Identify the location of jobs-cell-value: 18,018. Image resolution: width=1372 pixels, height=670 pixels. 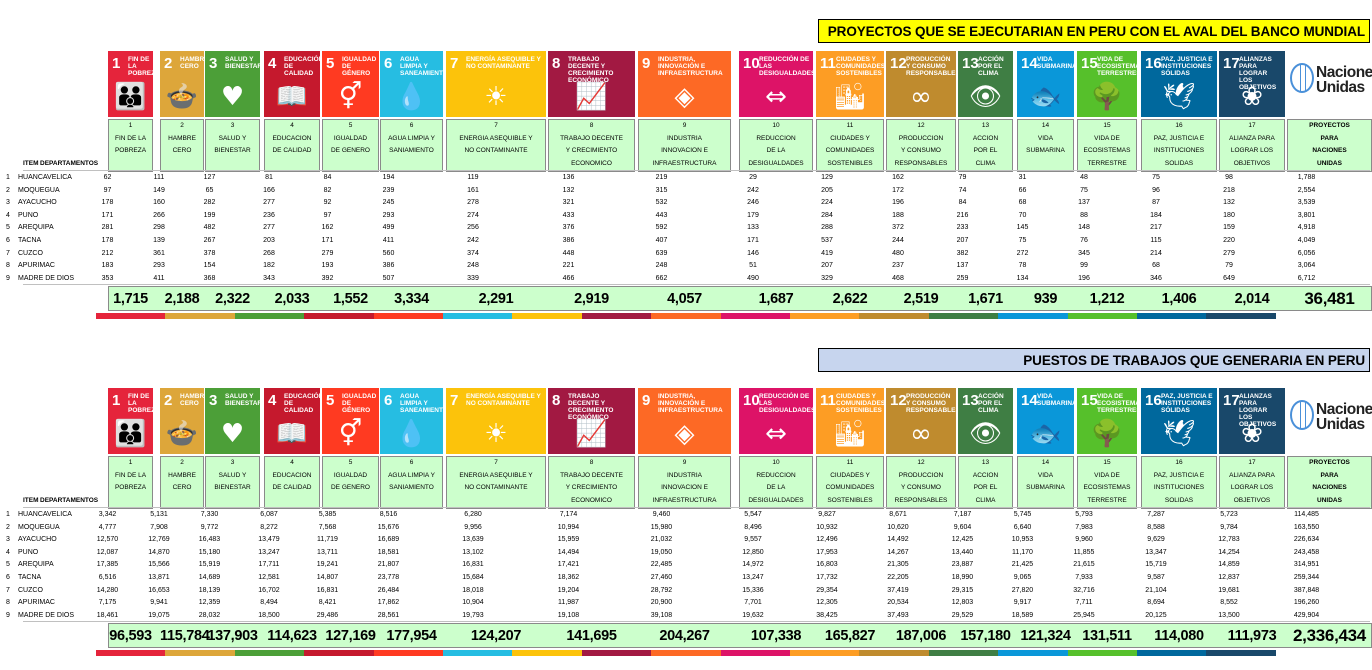
(473, 590).